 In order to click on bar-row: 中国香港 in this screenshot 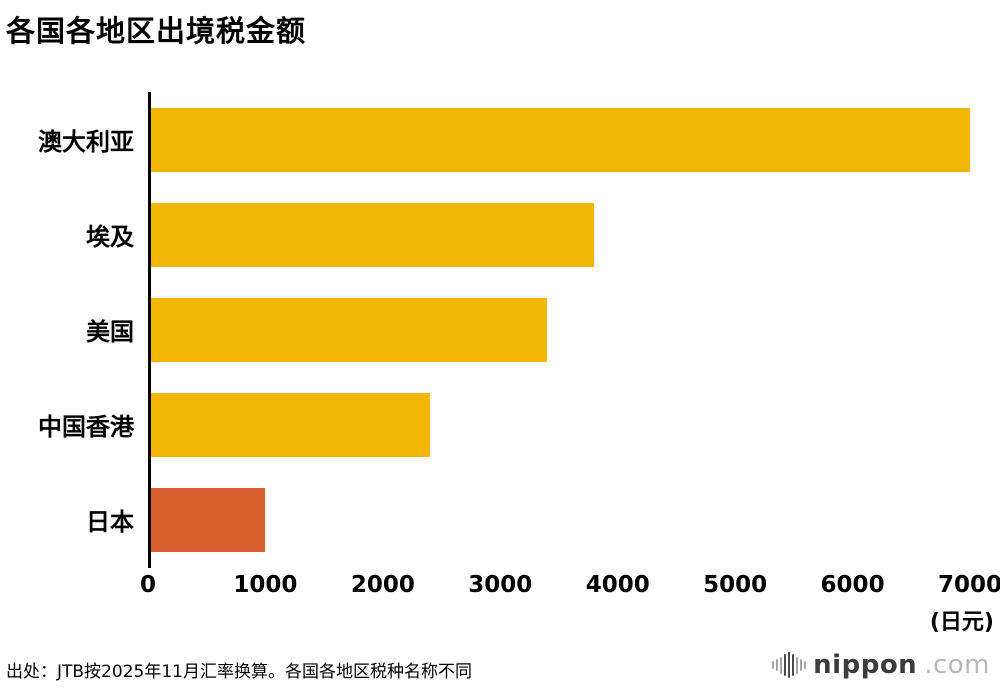, I will do `click(485, 424)`.